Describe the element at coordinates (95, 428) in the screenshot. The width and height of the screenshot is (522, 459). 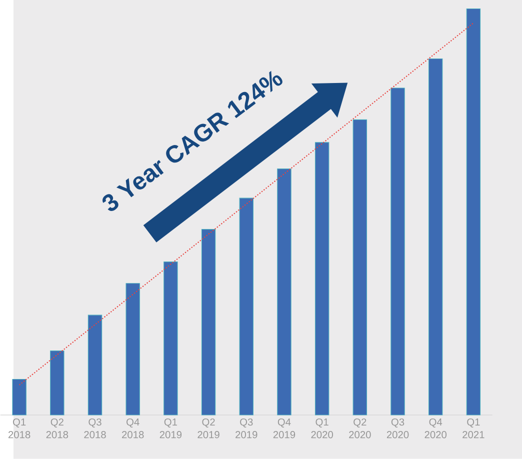
I see `x-tick-label: Q3 2018` at that location.